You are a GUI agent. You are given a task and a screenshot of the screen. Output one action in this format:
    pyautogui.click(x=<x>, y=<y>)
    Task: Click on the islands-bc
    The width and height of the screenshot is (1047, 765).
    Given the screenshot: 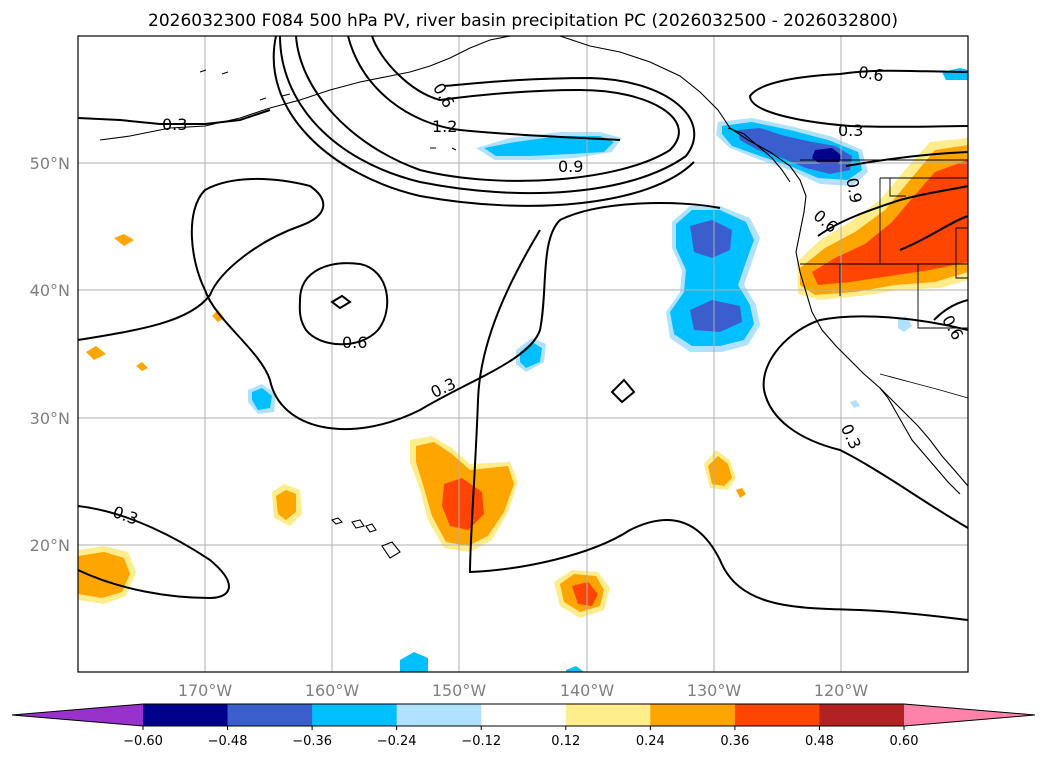 What is the action you would take?
    pyautogui.click(x=759, y=155)
    